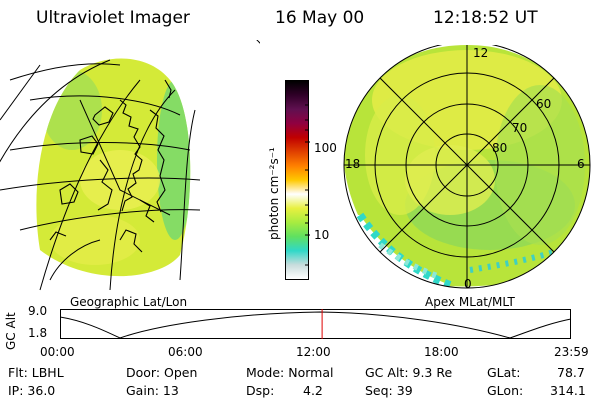 The height and width of the screenshot is (400, 600). Describe the element at coordinates (274, 193) in the screenshot. I see `colorbar-unit-label: photon cm⁻²s⁻¹` at that location.